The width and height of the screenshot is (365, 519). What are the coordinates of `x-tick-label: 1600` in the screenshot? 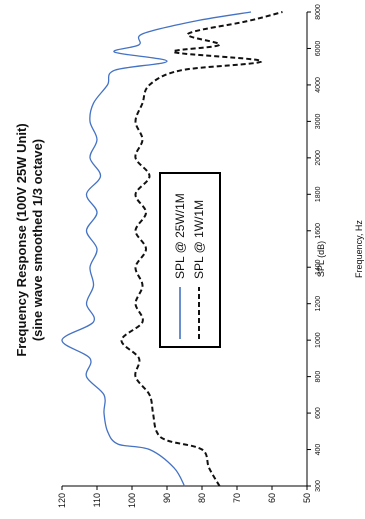 It's located at (318, 231).